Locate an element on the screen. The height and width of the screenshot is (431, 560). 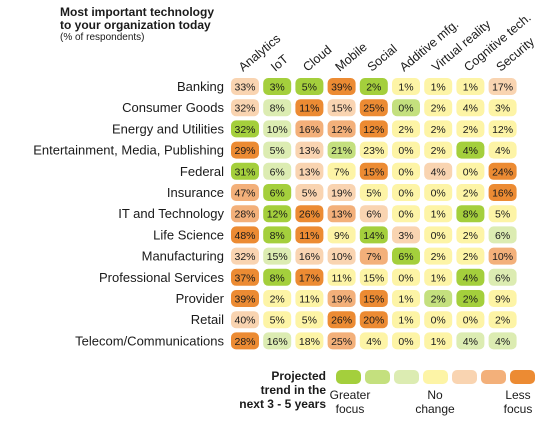
legend-no-change-label: No change is located at coordinates (435, 402).